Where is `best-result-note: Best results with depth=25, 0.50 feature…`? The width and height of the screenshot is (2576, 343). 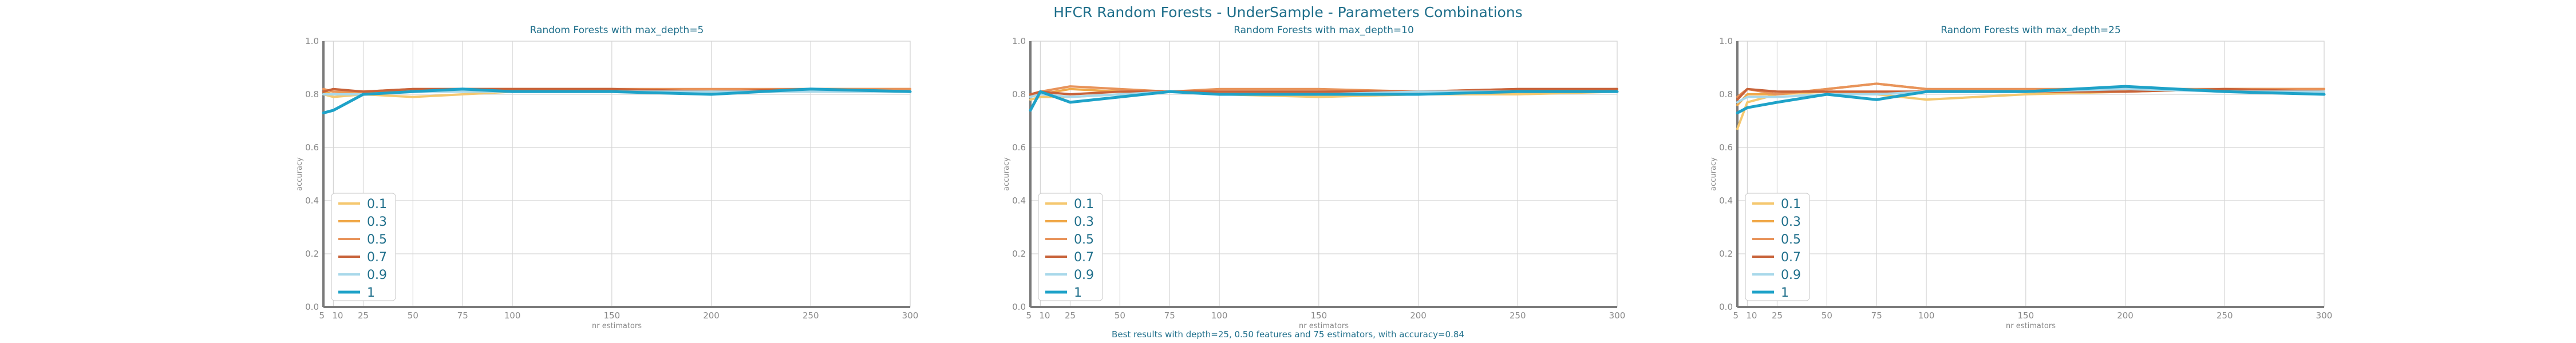
best-result-note: Best results with depth=25, 0.50 feature… is located at coordinates (1288, 334).